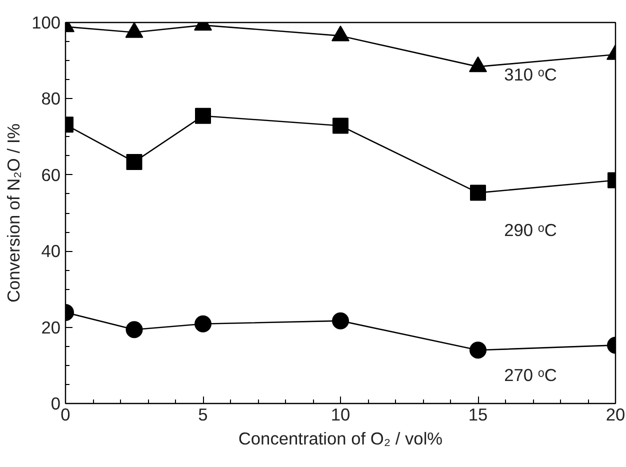 This screenshot has width=626, height=467. Describe the element at coordinates (51, 327) in the screenshot. I see `y-tick-label: 20` at that location.